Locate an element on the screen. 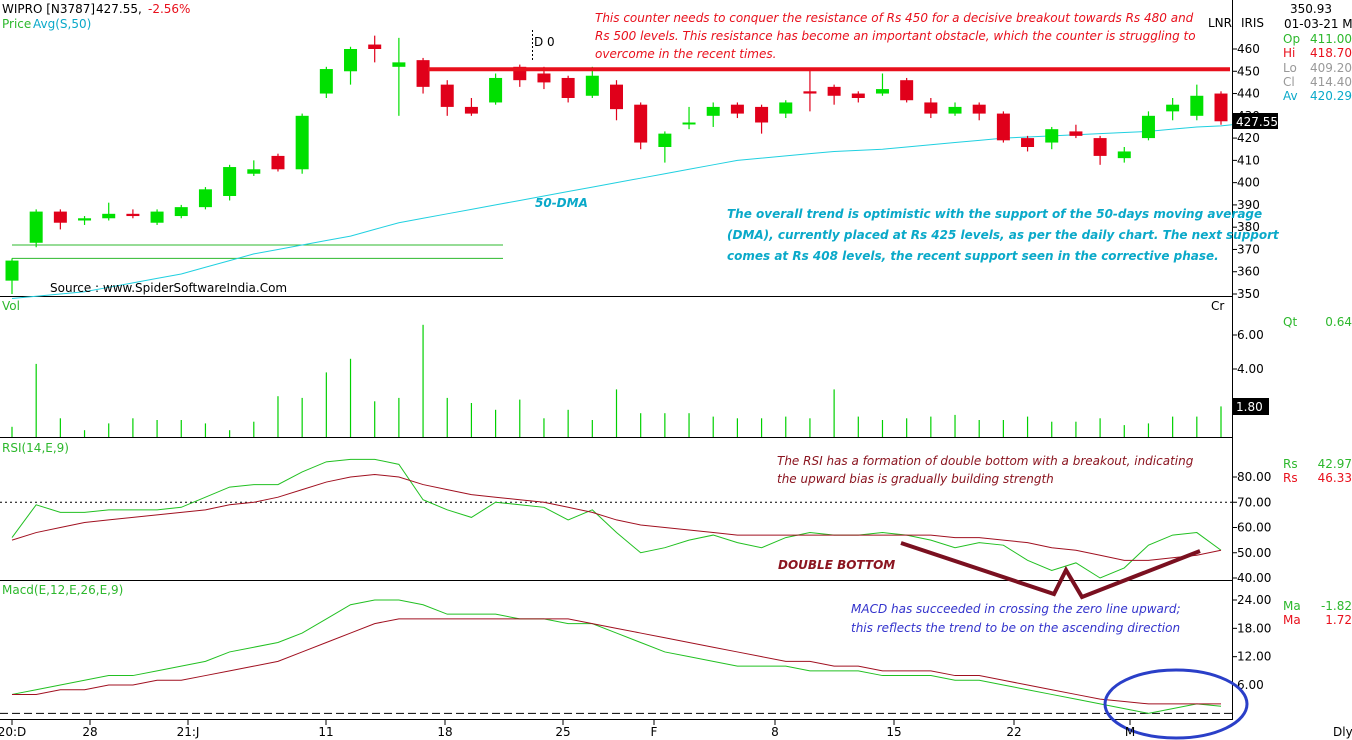 This screenshot has width=1352, height=740. macd-tick-label: 24.00 is located at coordinates (1254, 600).